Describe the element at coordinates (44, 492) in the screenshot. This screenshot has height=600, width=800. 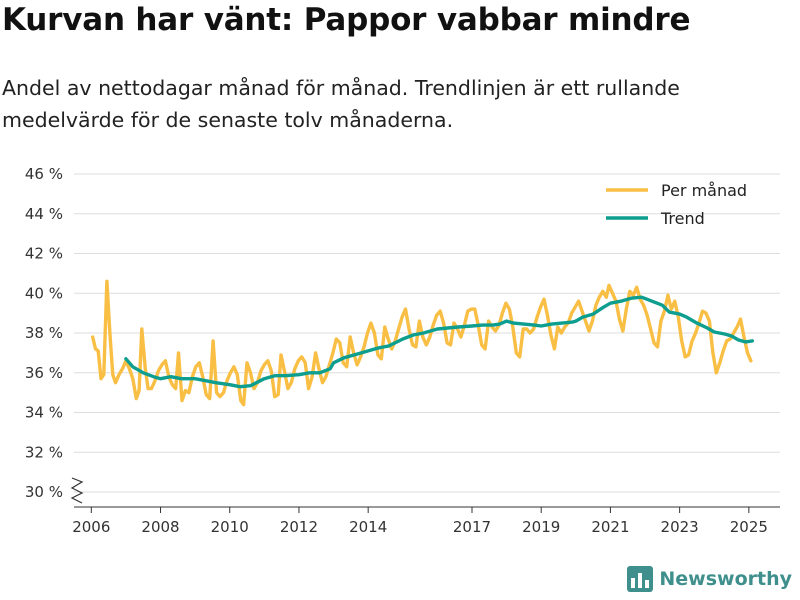
I see `y-tick-label: 30 %` at that location.